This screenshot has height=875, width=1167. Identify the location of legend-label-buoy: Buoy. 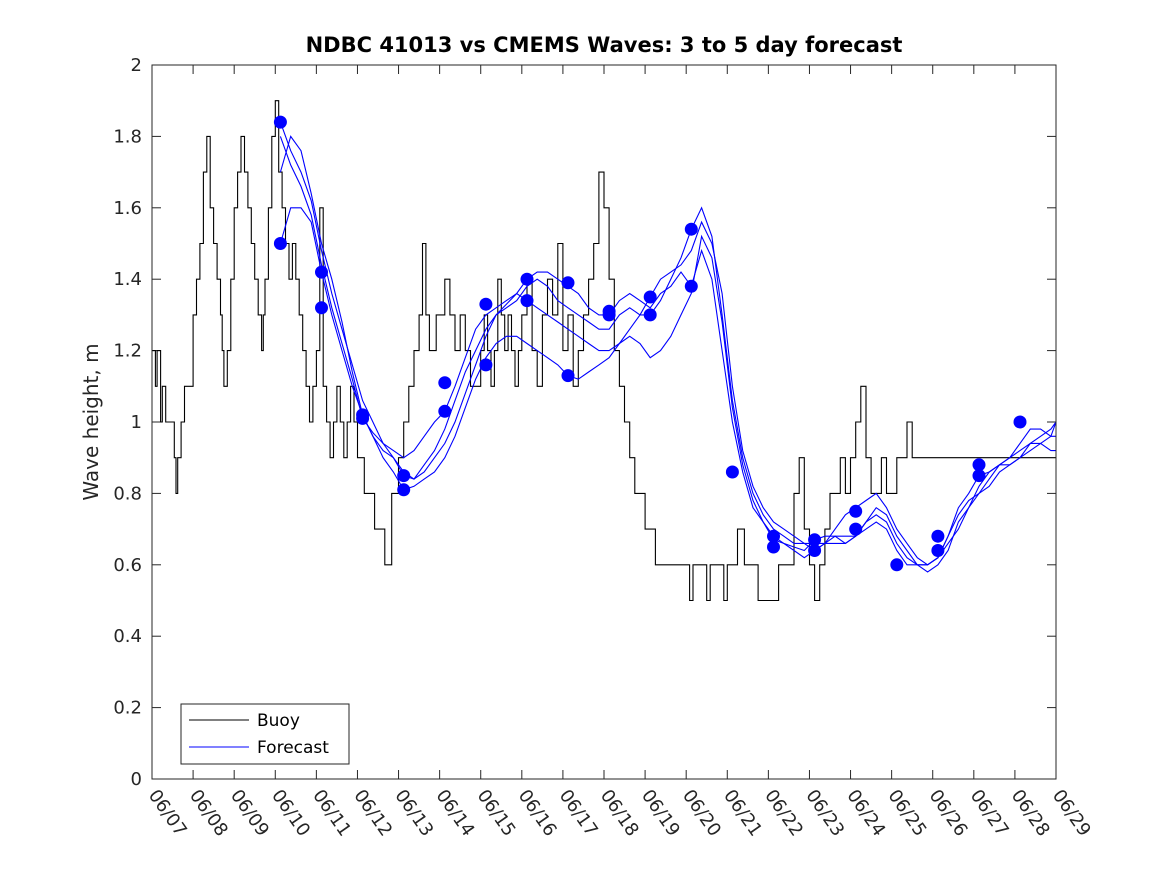
(278, 721).